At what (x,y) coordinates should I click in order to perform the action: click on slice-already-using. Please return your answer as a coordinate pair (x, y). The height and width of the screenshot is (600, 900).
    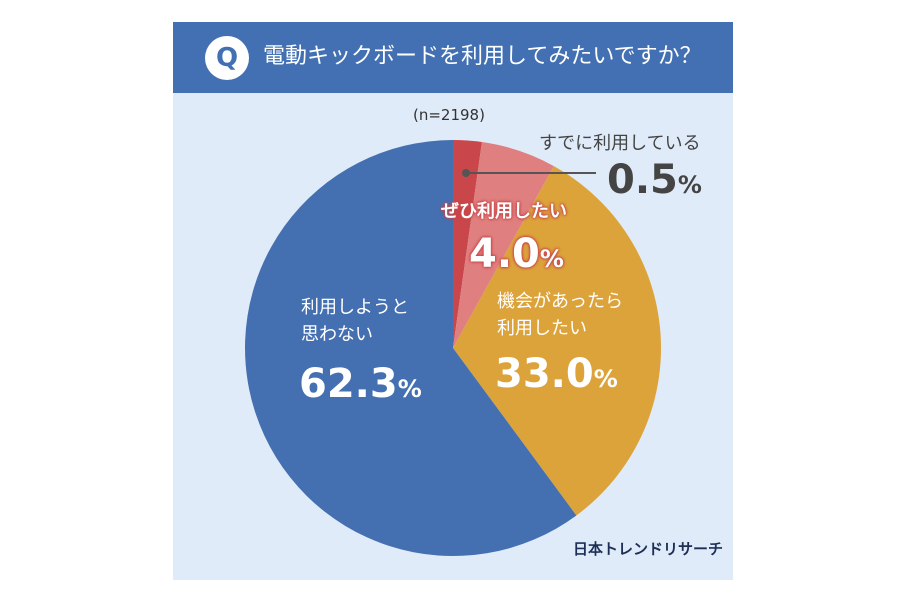
    Looking at the image, I should click on (467, 244).